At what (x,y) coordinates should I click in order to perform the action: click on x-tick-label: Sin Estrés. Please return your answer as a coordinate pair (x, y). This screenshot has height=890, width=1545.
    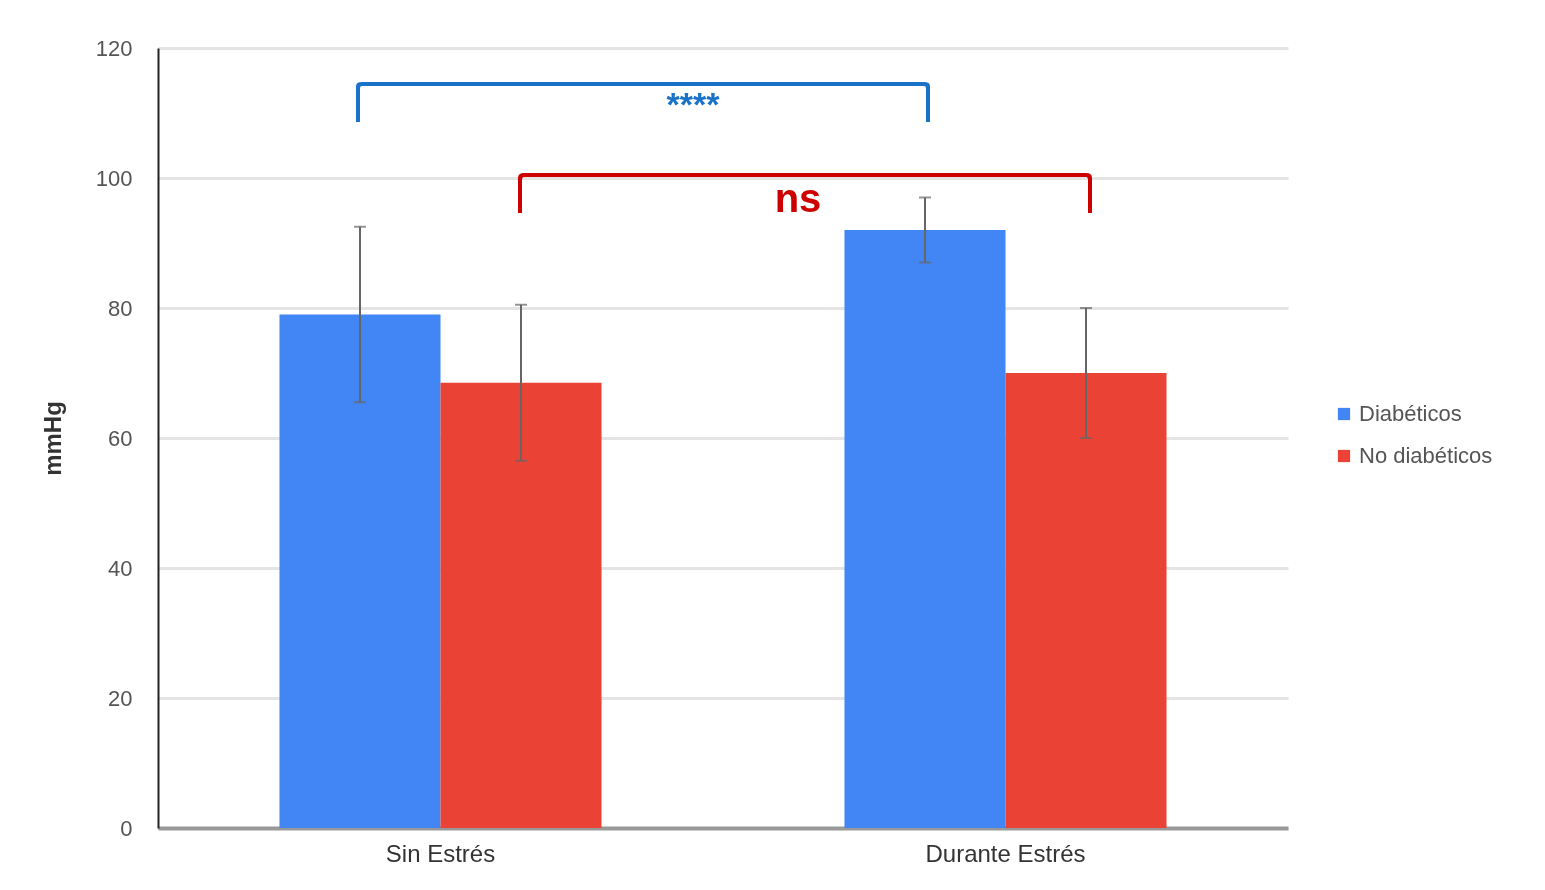
    Looking at the image, I should click on (440, 853).